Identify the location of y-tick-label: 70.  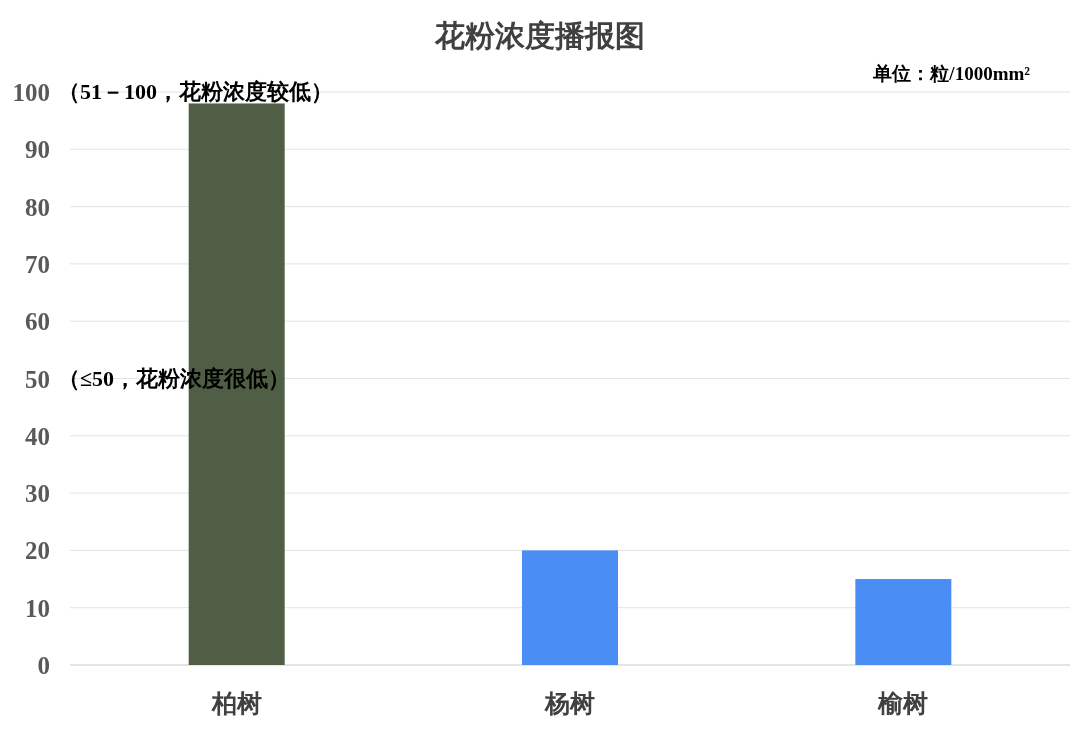
(37, 264).